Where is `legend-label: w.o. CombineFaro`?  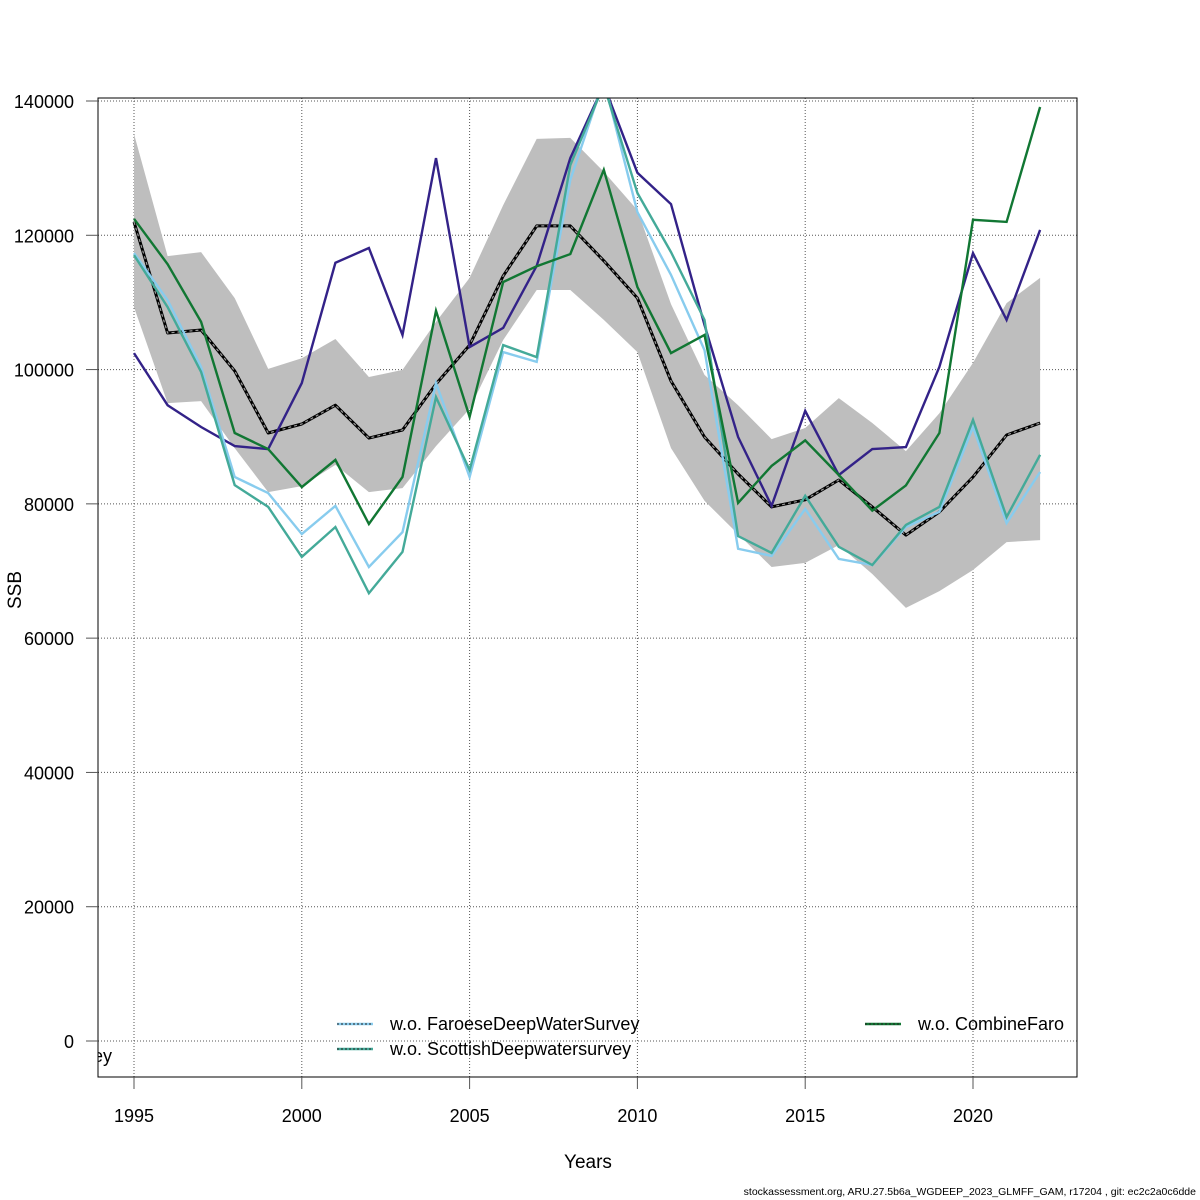 legend-label: w.o. CombineFaro is located at coordinates (990, 1024).